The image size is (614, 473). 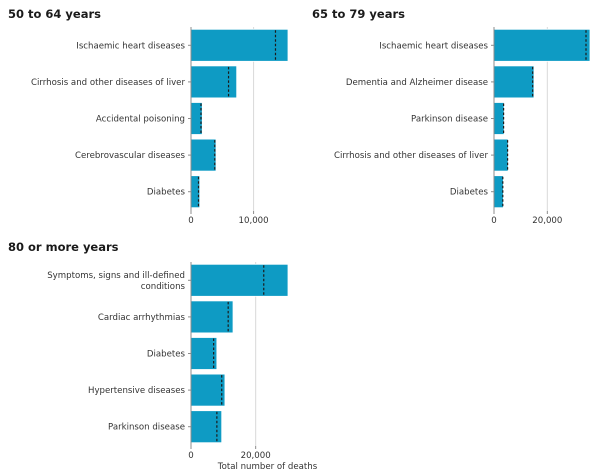 What do you see at coordinates (417, 83) in the screenshot?
I see `category-label: Dementia and Alzheimer disease` at bounding box center [417, 83].